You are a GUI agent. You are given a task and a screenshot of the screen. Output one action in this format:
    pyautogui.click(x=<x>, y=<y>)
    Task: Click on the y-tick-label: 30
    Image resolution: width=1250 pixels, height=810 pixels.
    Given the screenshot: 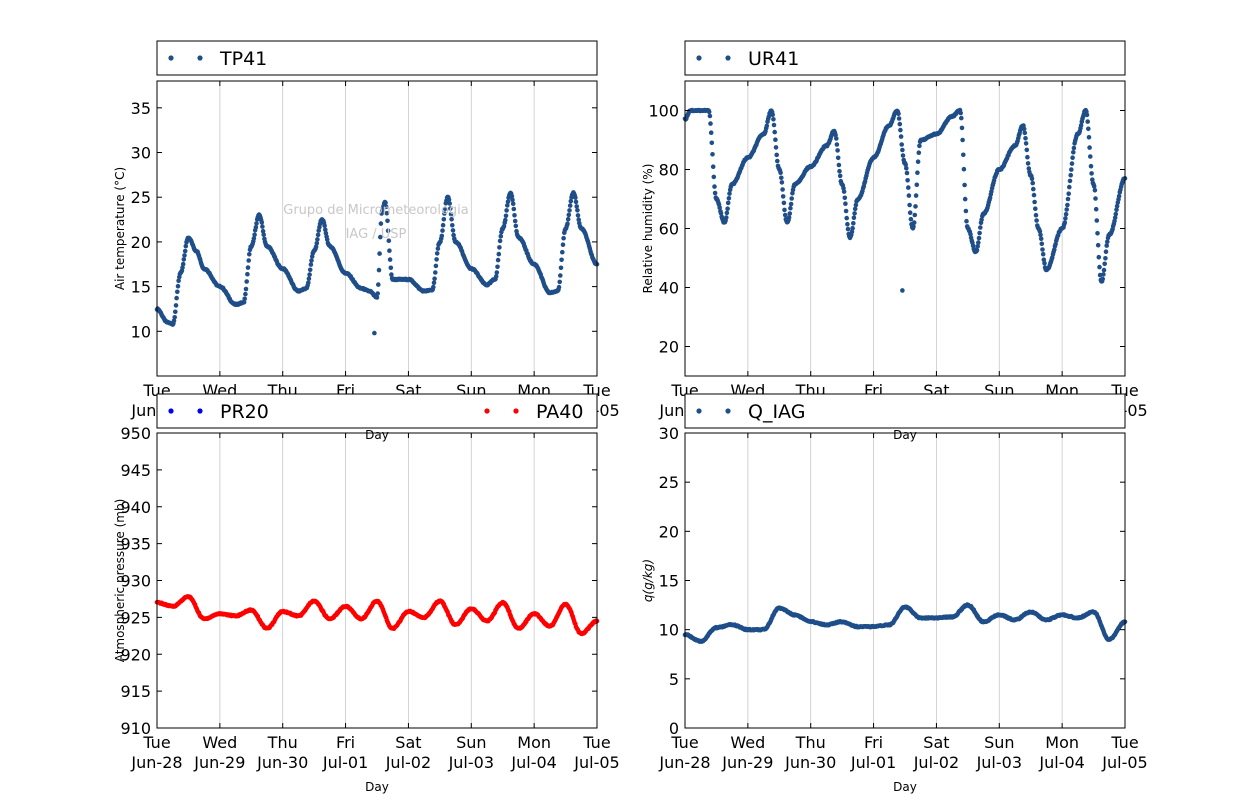 What is the action you would take?
    pyautogui.click(x=141, y=153)
    